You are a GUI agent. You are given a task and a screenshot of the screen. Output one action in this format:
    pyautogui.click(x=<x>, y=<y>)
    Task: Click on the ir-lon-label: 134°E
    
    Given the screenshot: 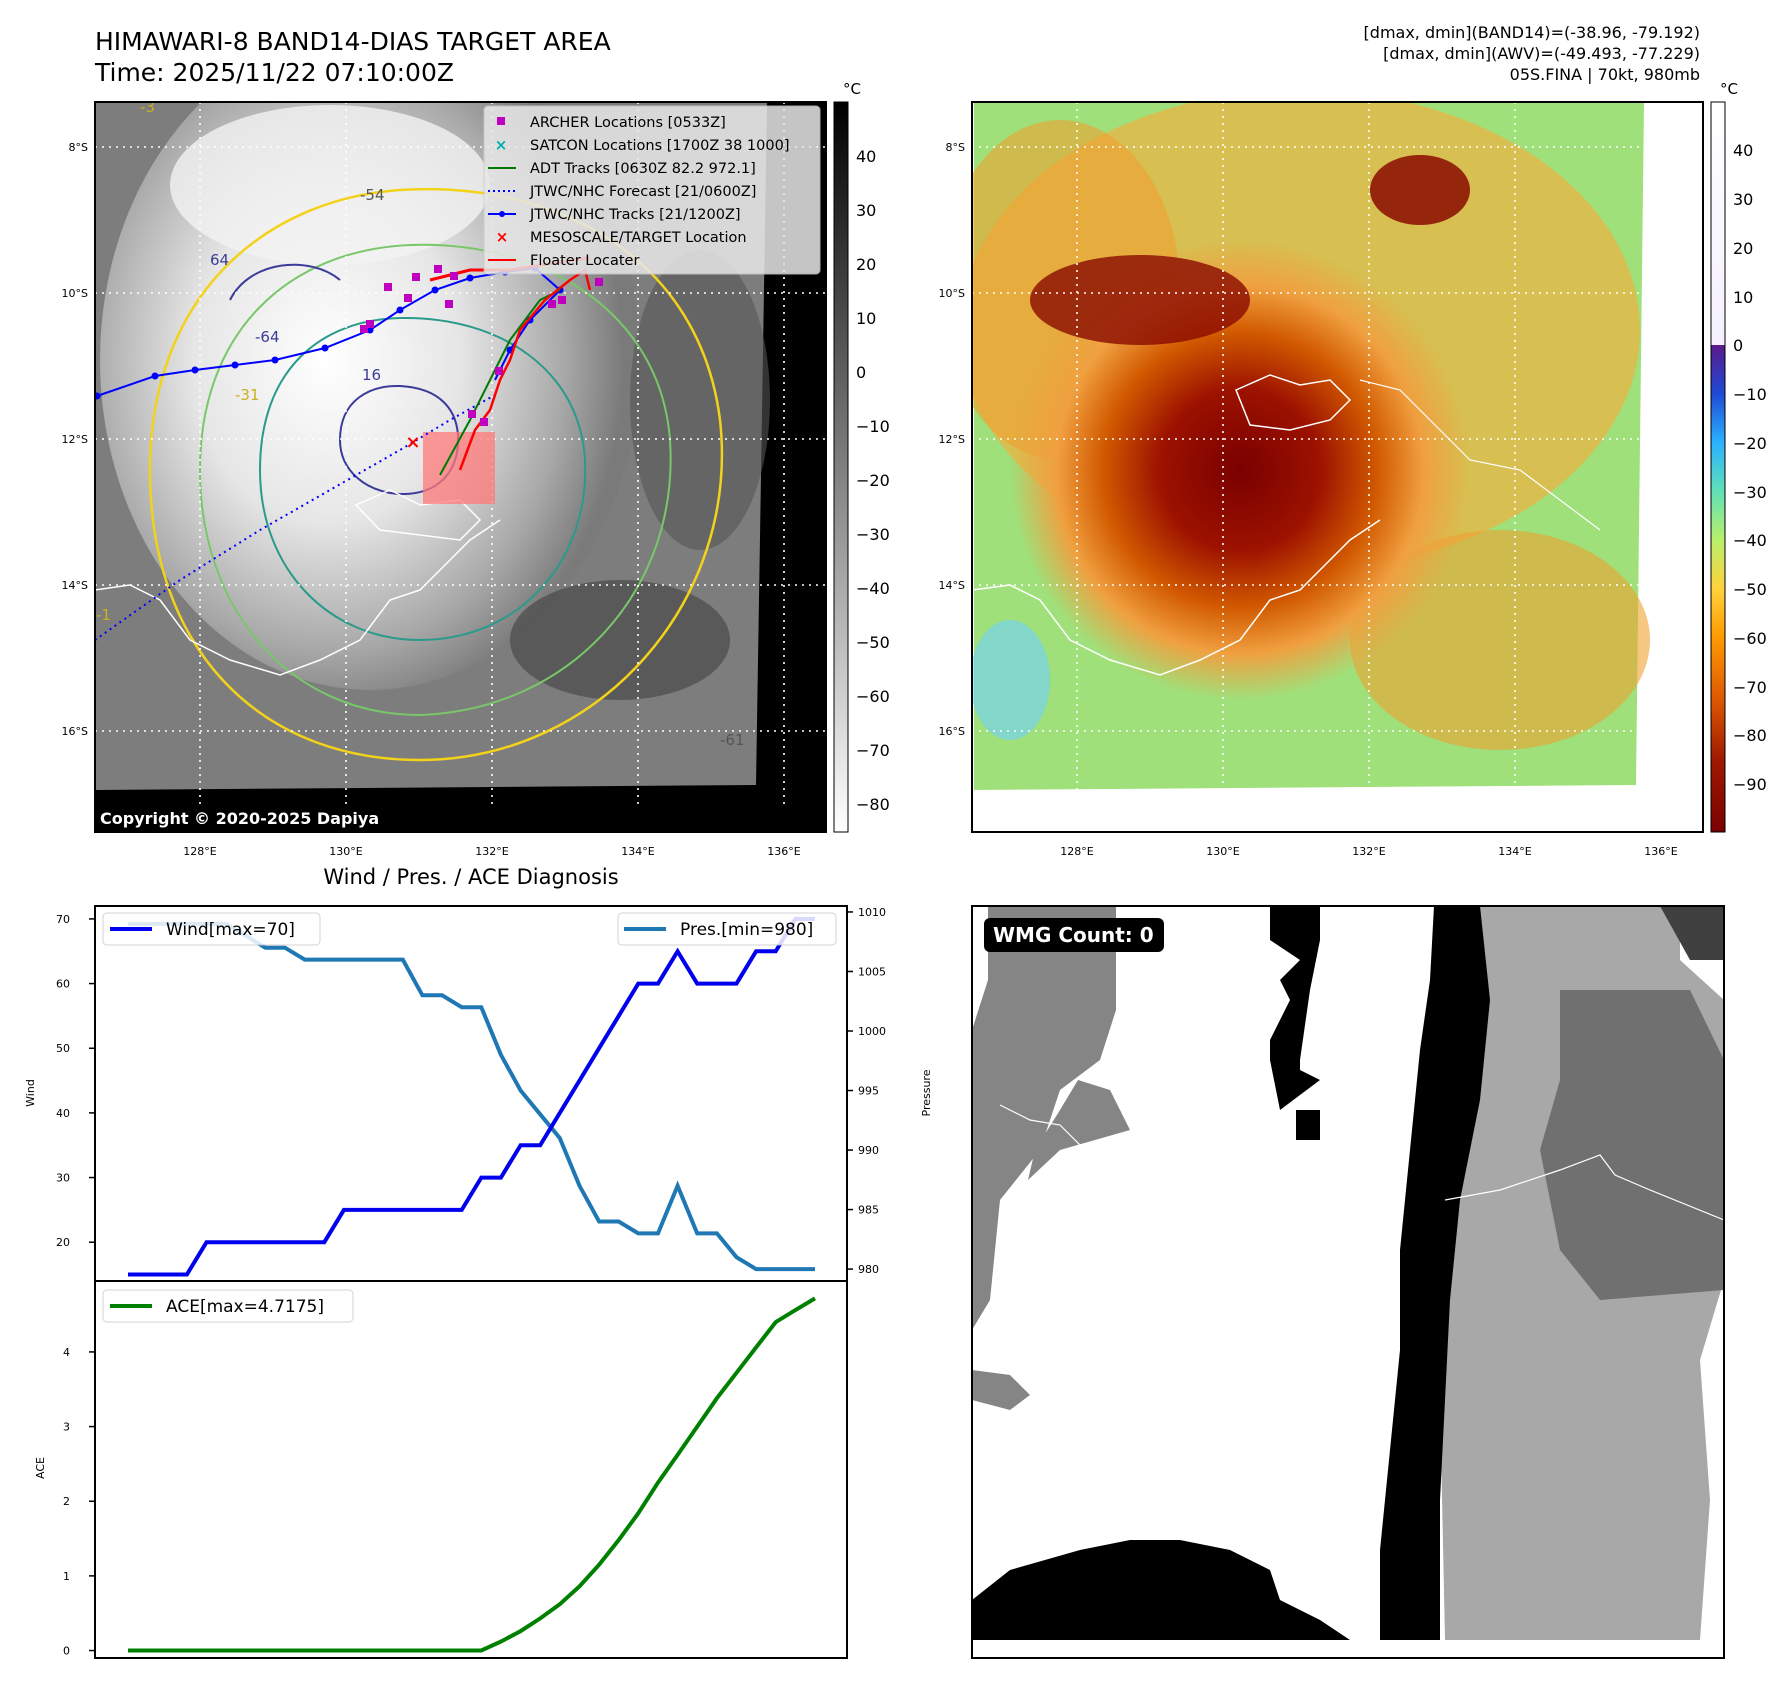 What is the action you would take?
    pyautogui.click(x=637, y=851)
    